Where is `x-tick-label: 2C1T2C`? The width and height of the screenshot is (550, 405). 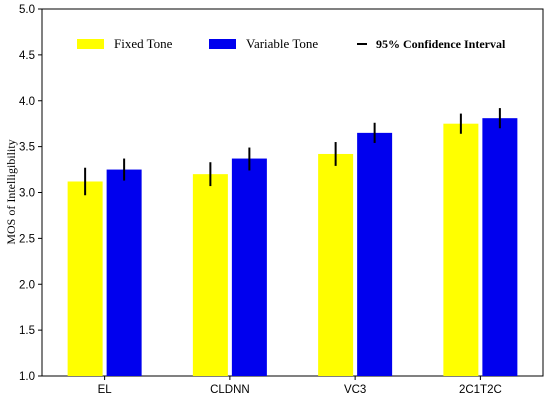
x-tick-label: 2C1T2C is located at coordinates (480, 390).